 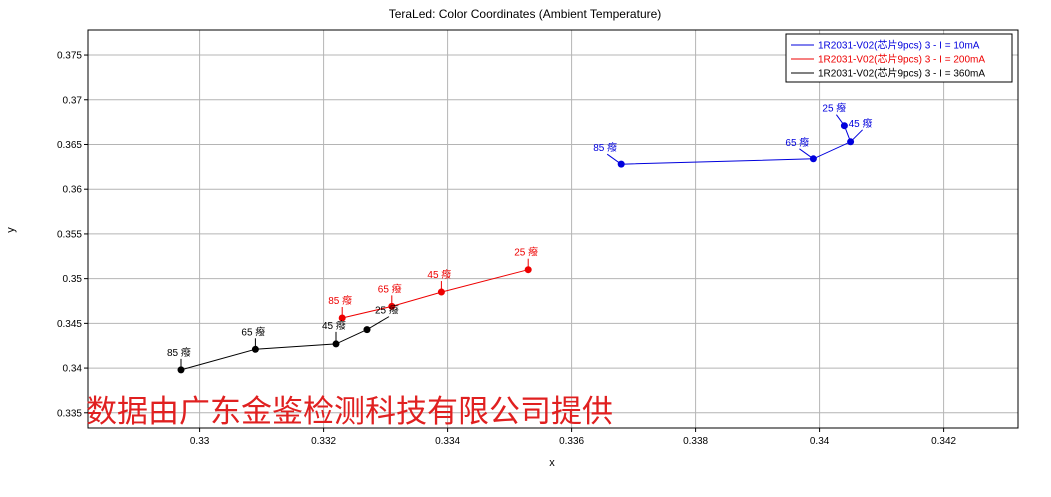 I want to click on legend-box, so click(x=899, y=58).